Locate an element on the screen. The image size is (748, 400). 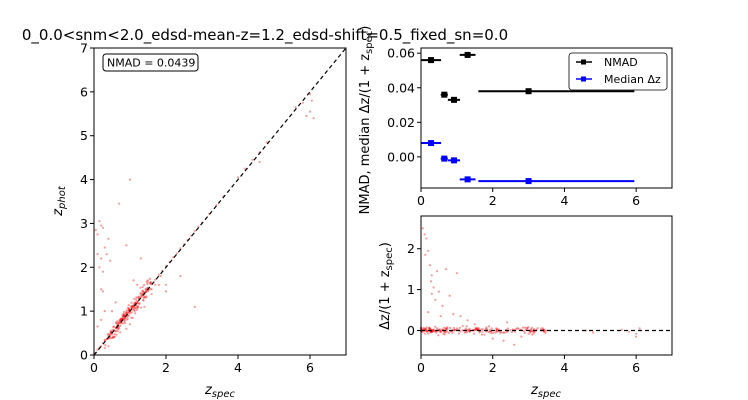
y-tick-label: 0.04 is located at coordinates (401, 87).